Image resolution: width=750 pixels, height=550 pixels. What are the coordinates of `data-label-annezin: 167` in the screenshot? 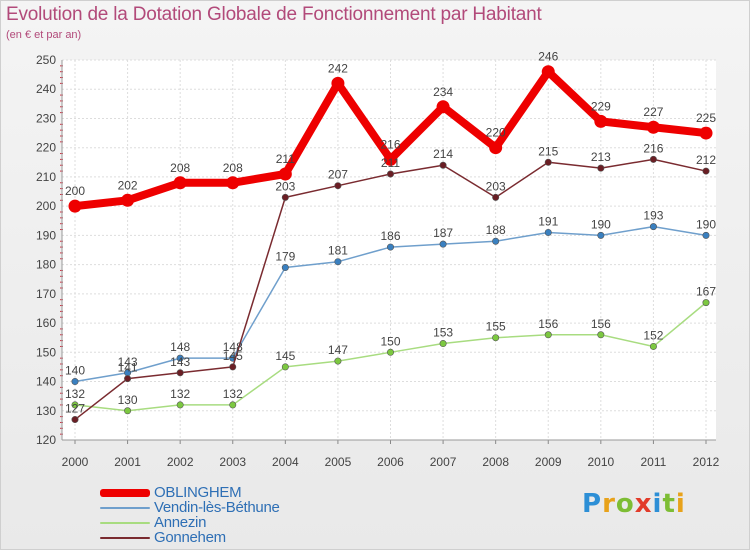 It's located at (706, 292).